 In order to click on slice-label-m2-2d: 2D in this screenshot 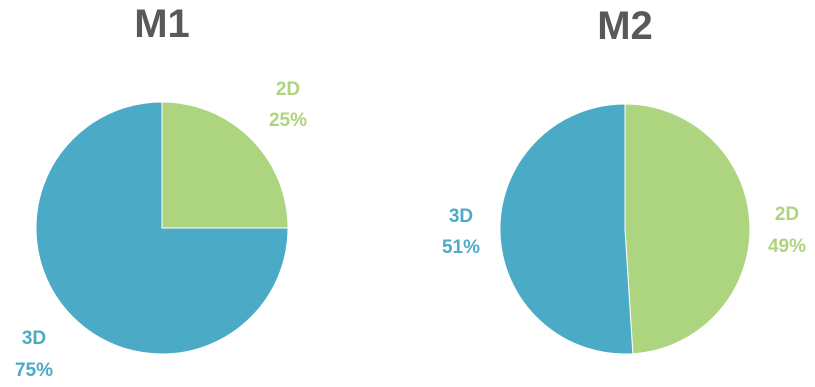, I will do `click(787, 214)`.